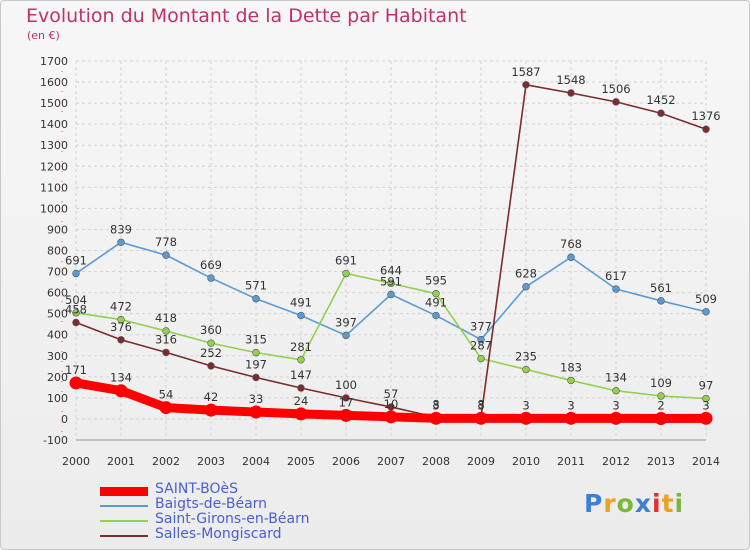 Image resolution: width=750 pixels, height=550 pixels. Describe the element at coordinates (211, 330) in the screenshot. I see `data-label-2: 360` at that location.